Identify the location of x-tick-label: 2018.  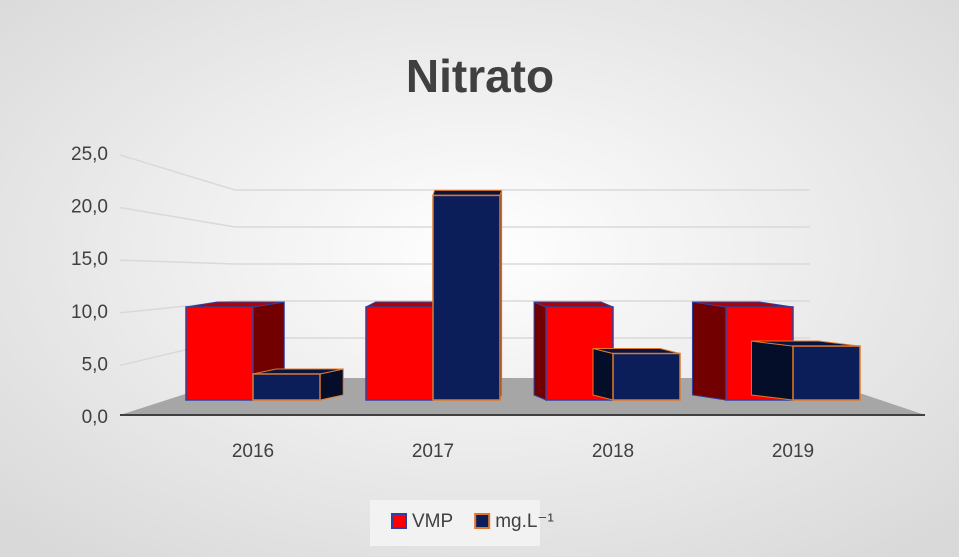
(613, 451).